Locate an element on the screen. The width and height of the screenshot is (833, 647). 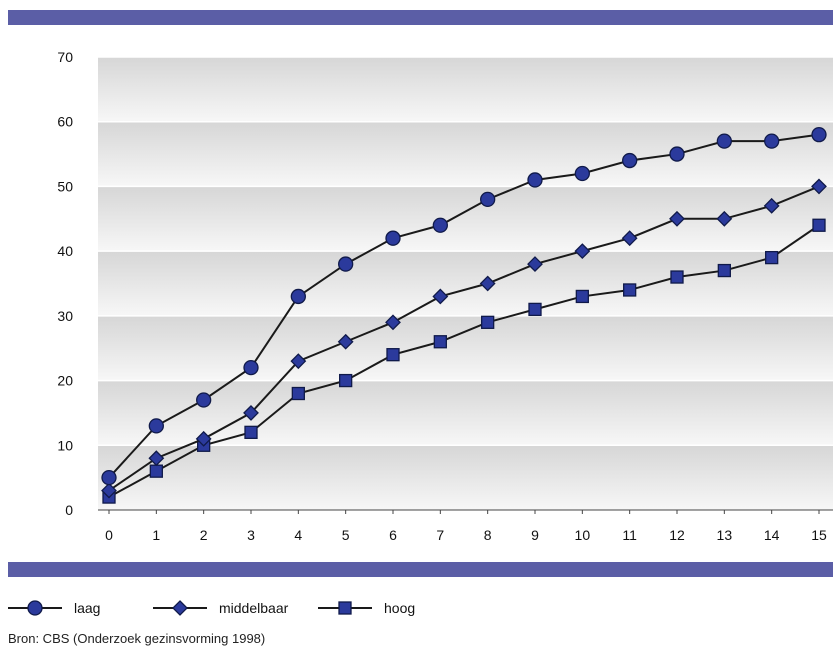
y-tick-label: 40 is located at coordinates (65, 251).